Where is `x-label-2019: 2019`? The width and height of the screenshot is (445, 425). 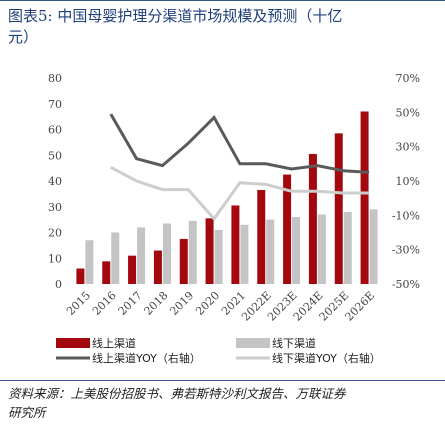 x-label-2019: 2019 is located at coordinates (181, 303).